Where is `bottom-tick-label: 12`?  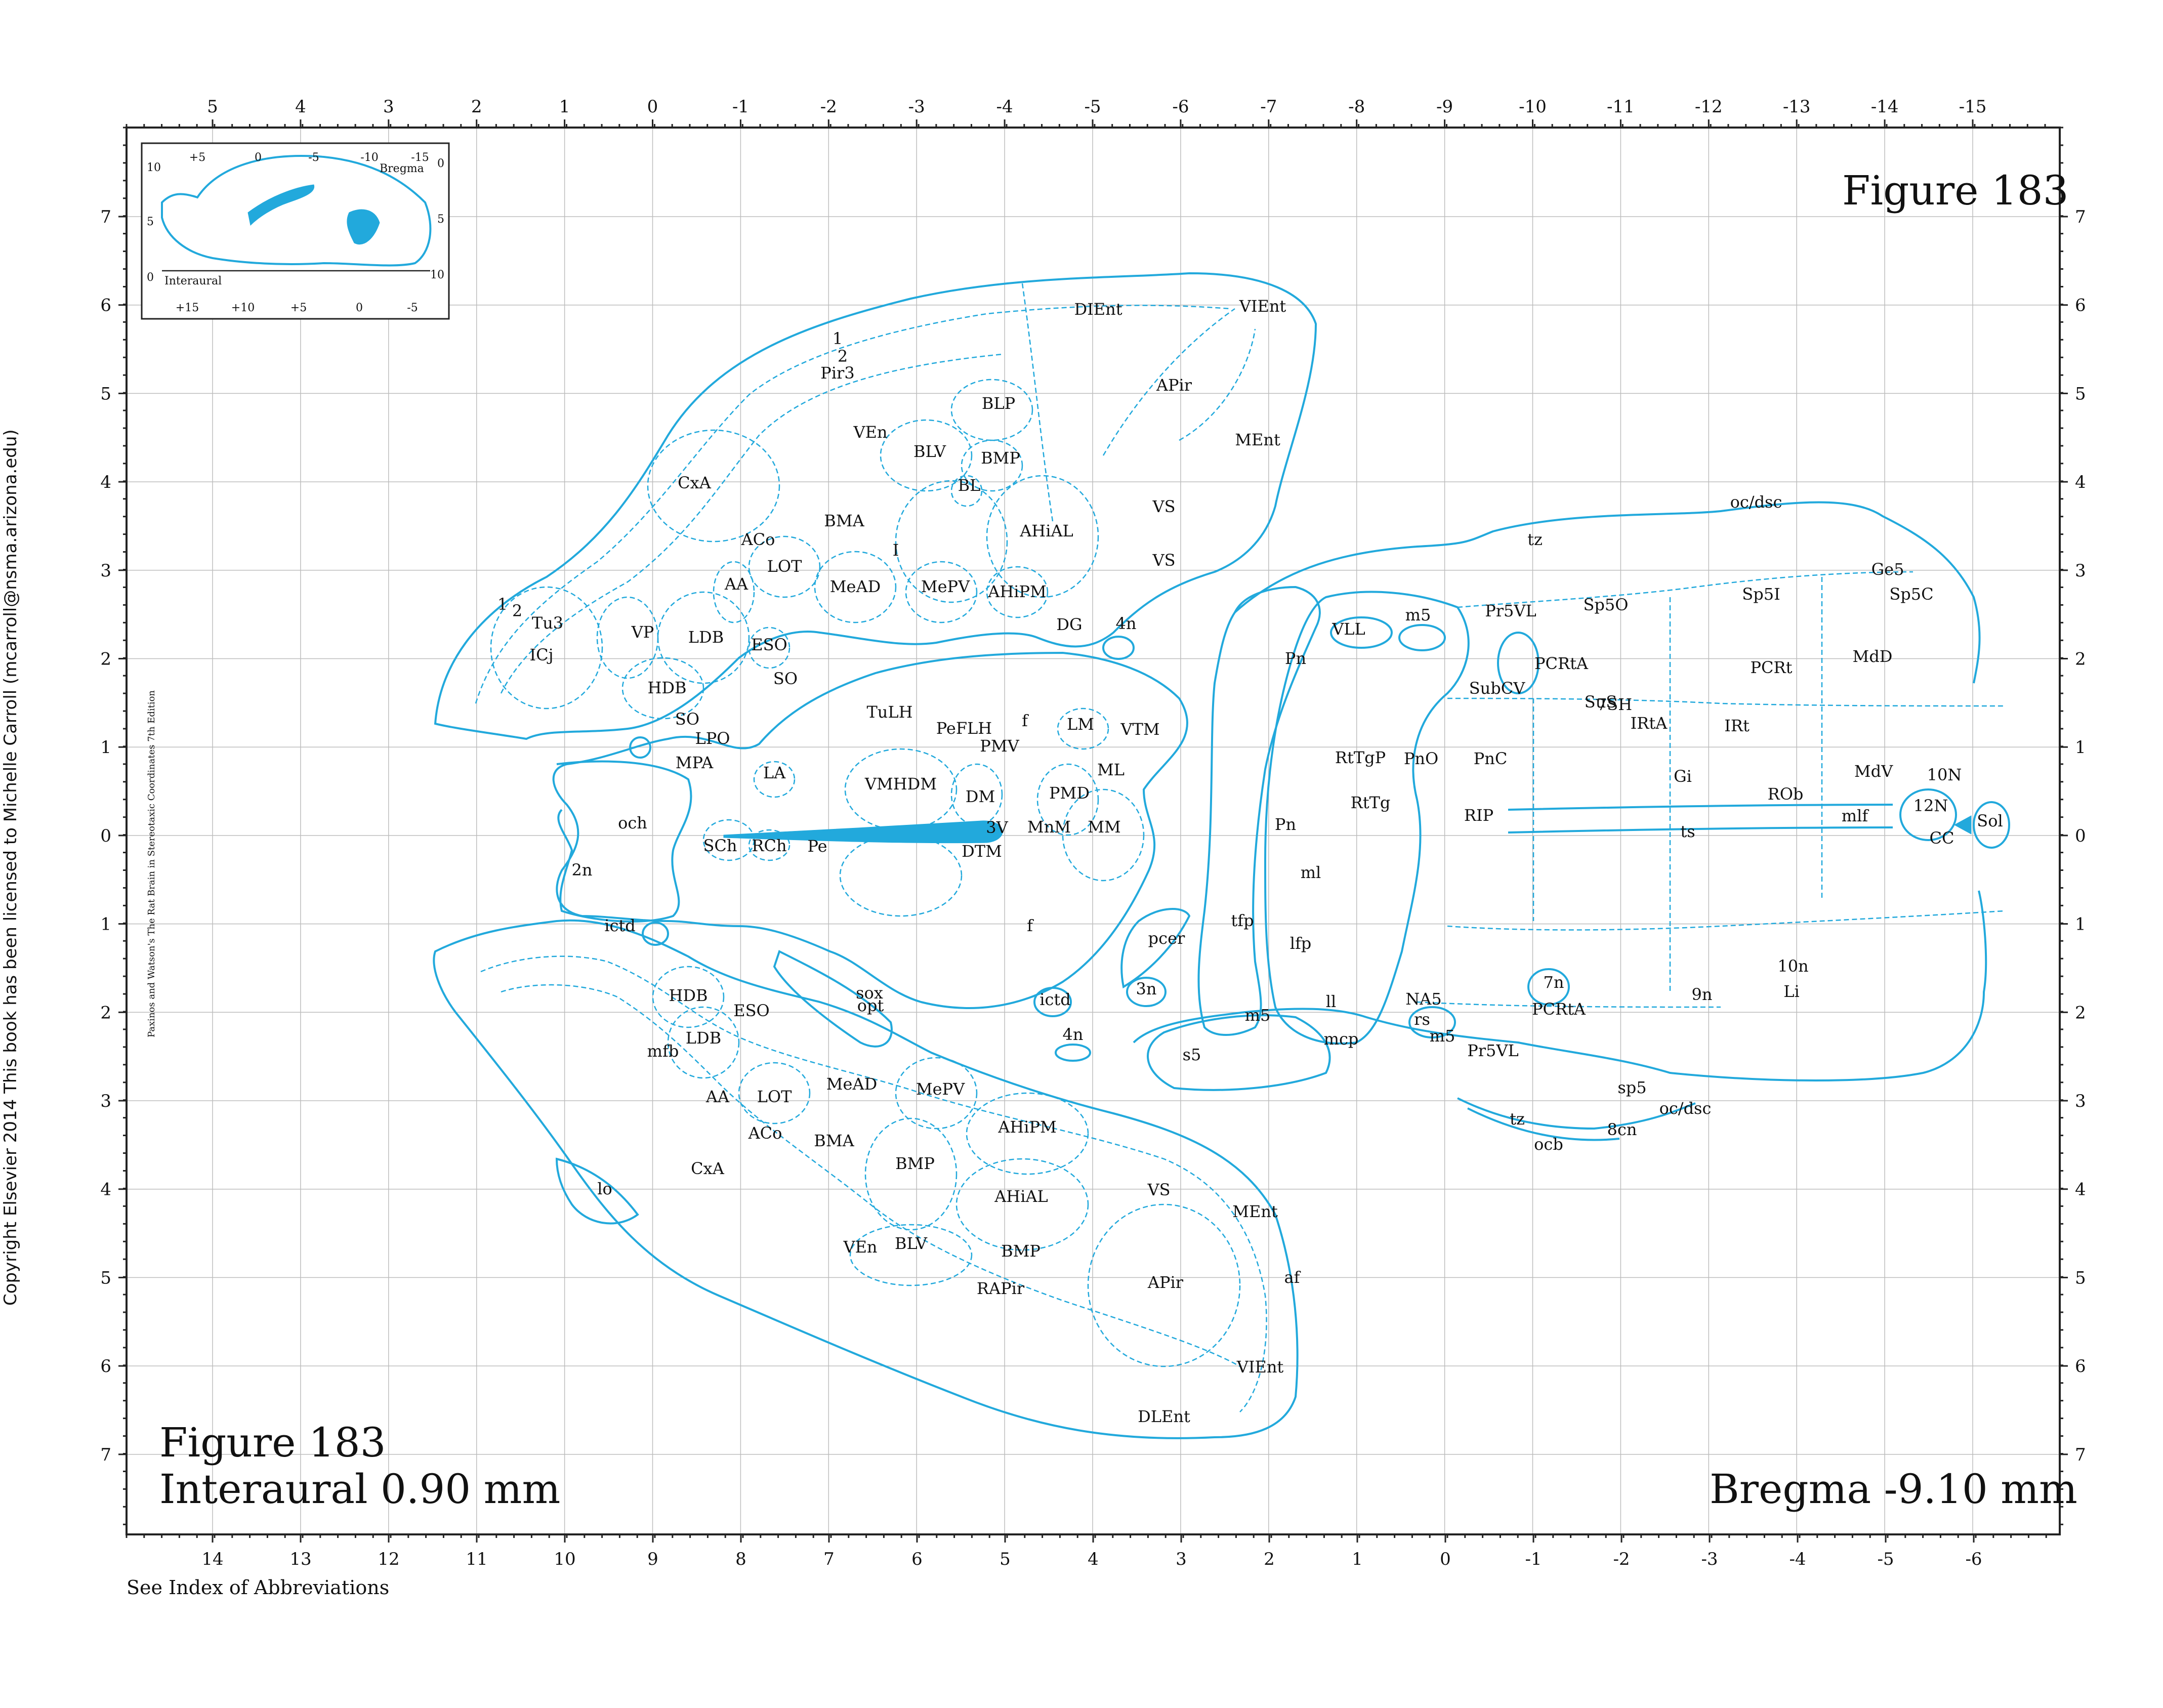 bottom-tick-label: 12 is located at coordinates (388, 1559).